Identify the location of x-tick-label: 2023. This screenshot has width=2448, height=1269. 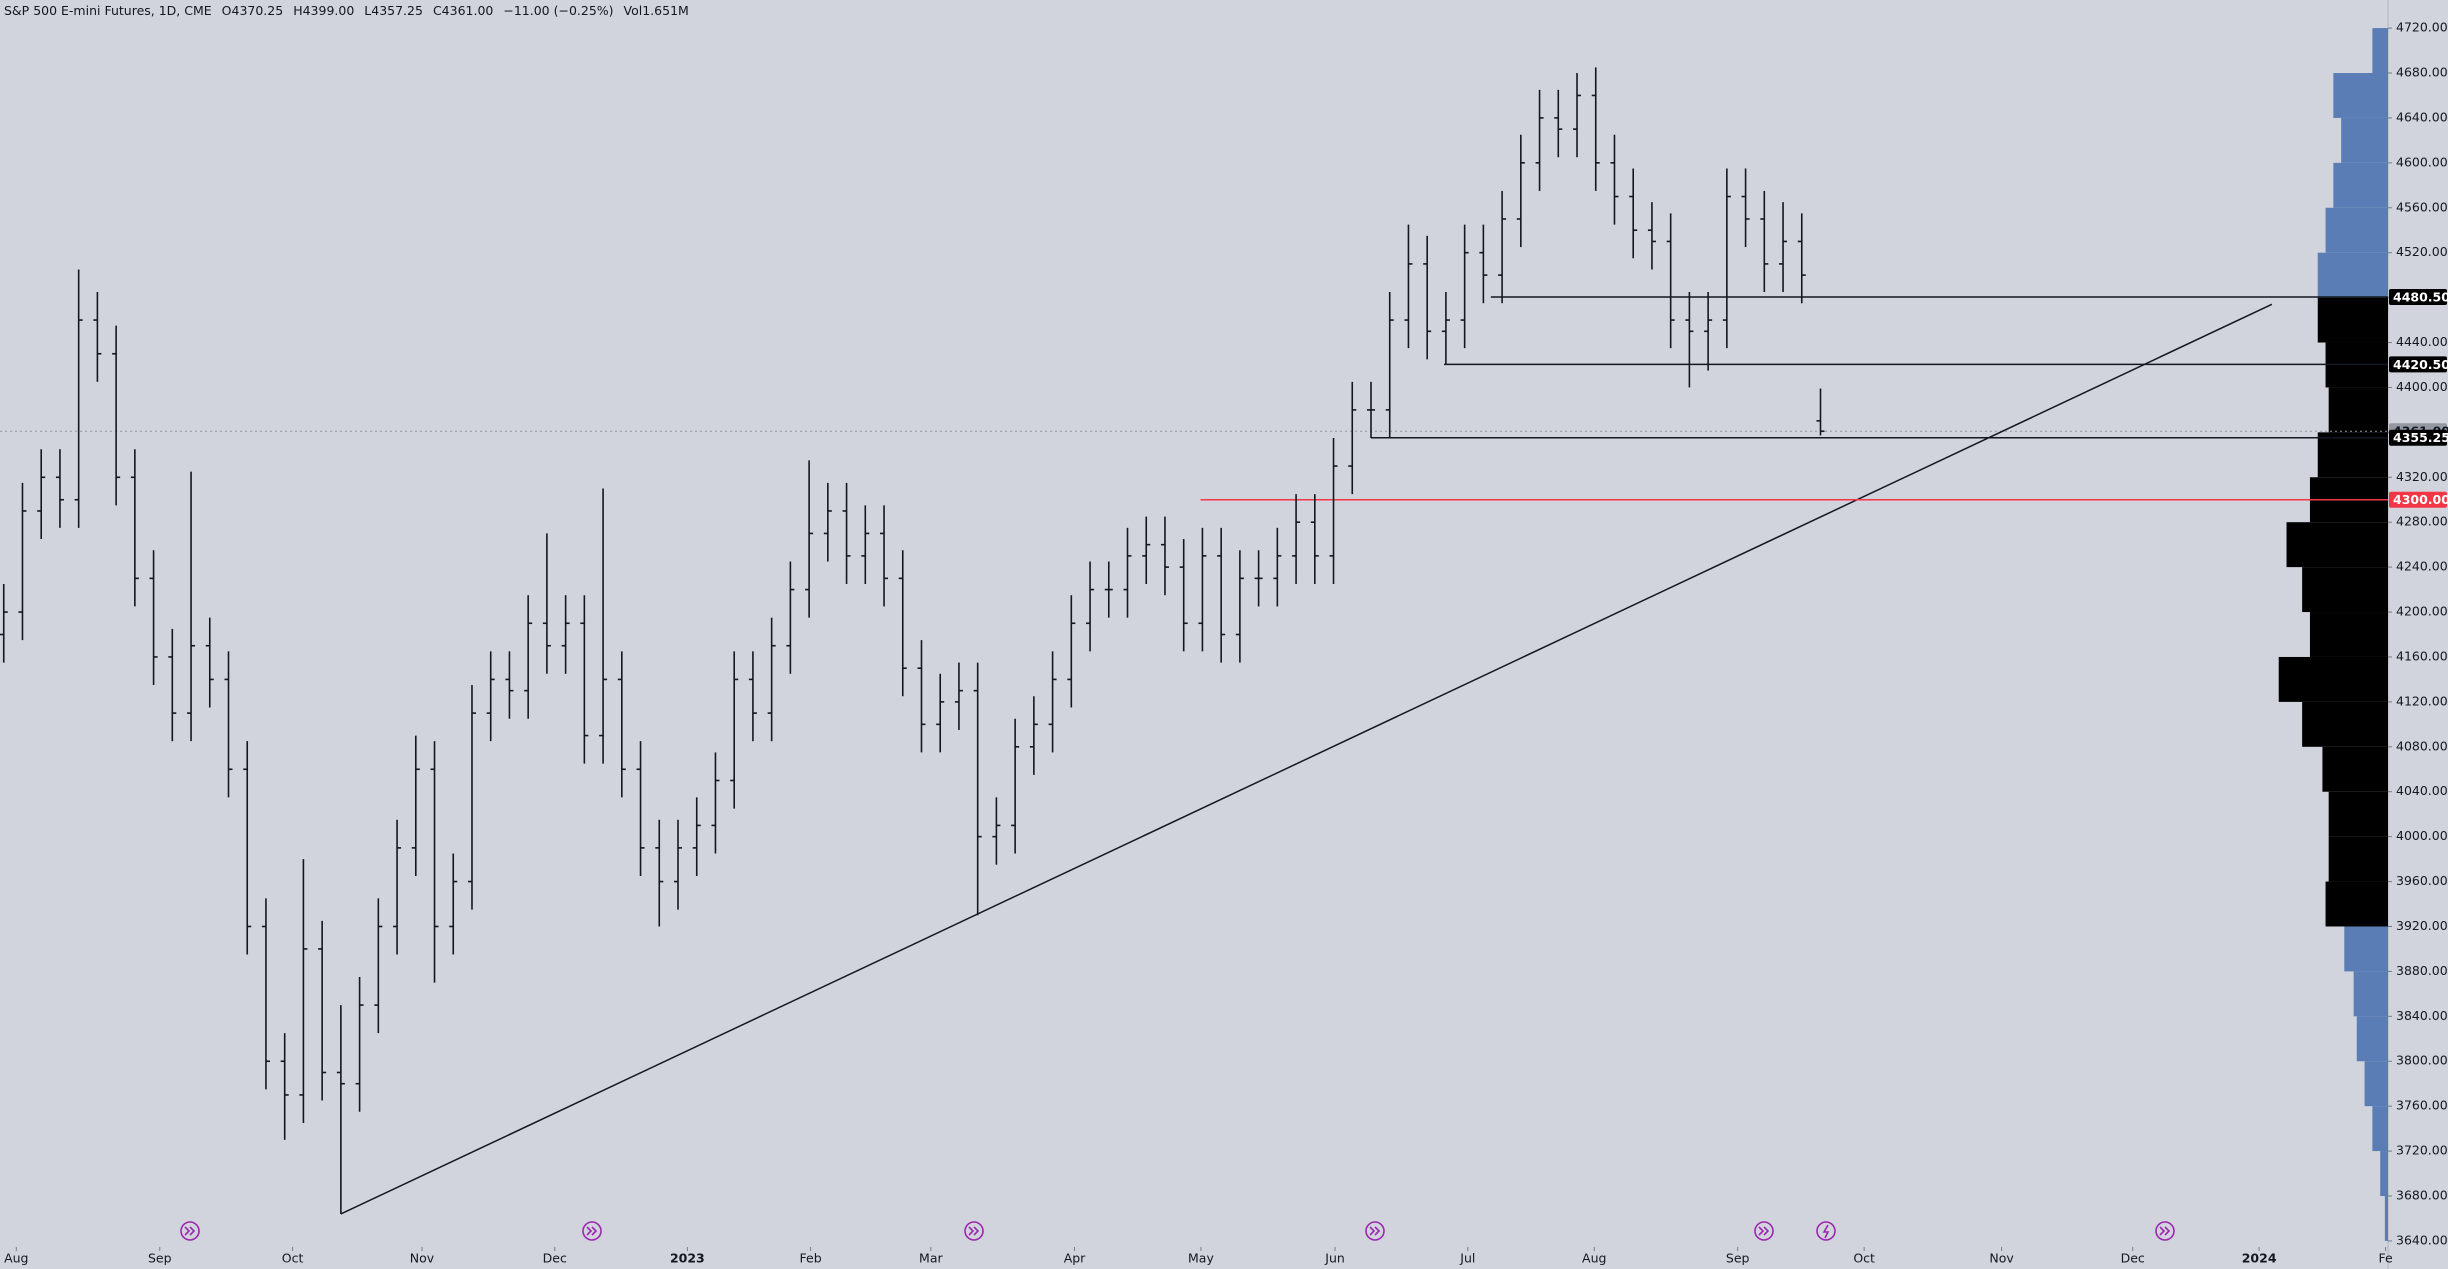
(687, 1258).